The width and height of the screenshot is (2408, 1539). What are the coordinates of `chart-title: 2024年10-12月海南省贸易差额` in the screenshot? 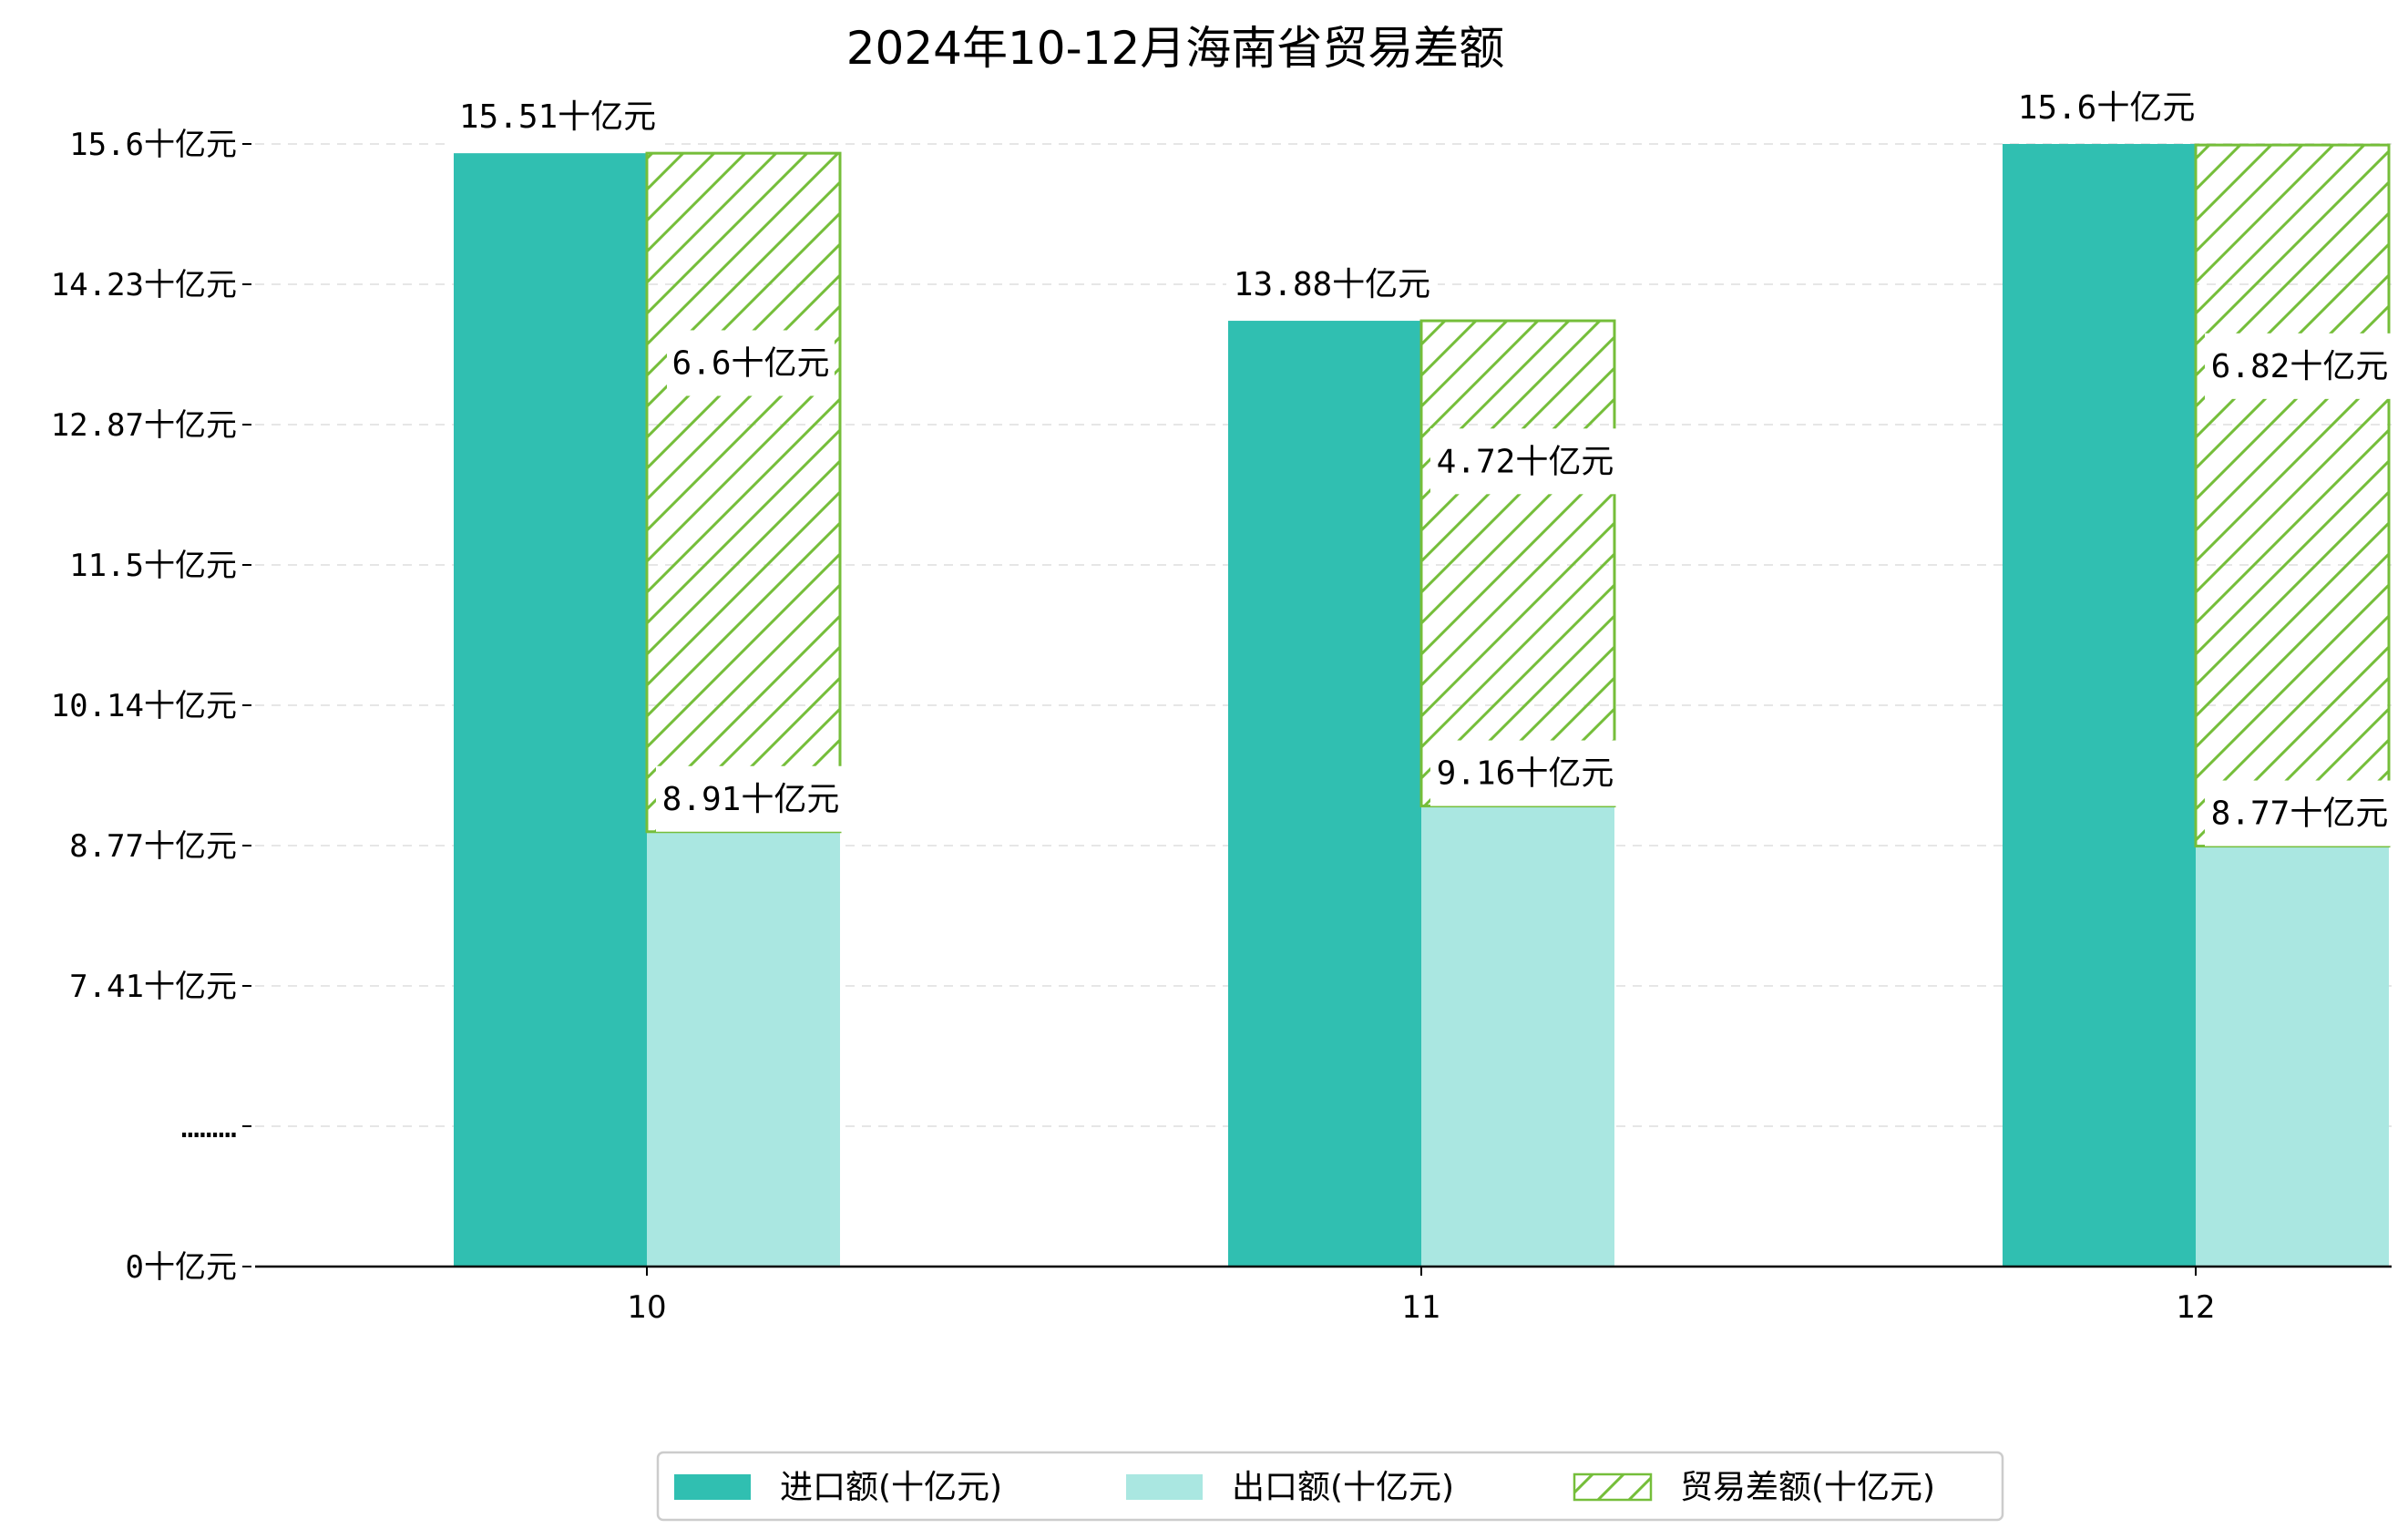 It's located at (1175, 49).